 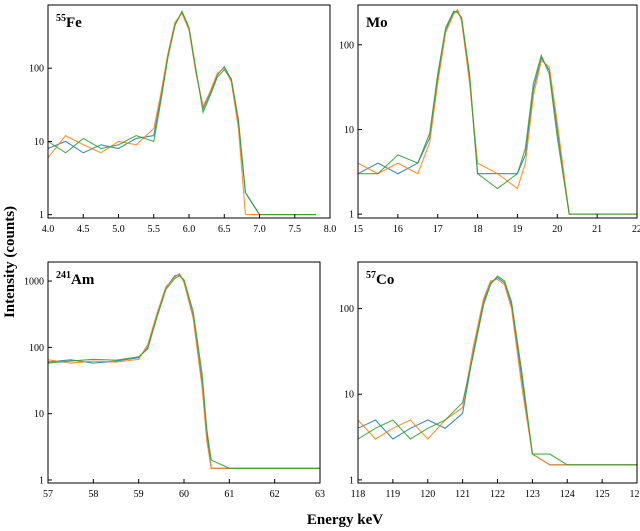 I want to click on x-tick-label: 58, so click(x=93, y=494).